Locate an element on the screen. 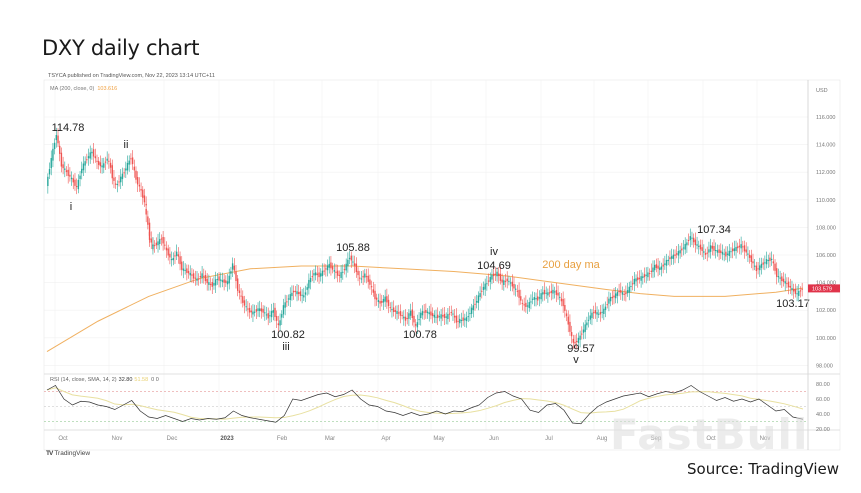  current-price-label: 103.579 is located at coordinates (822, 289).